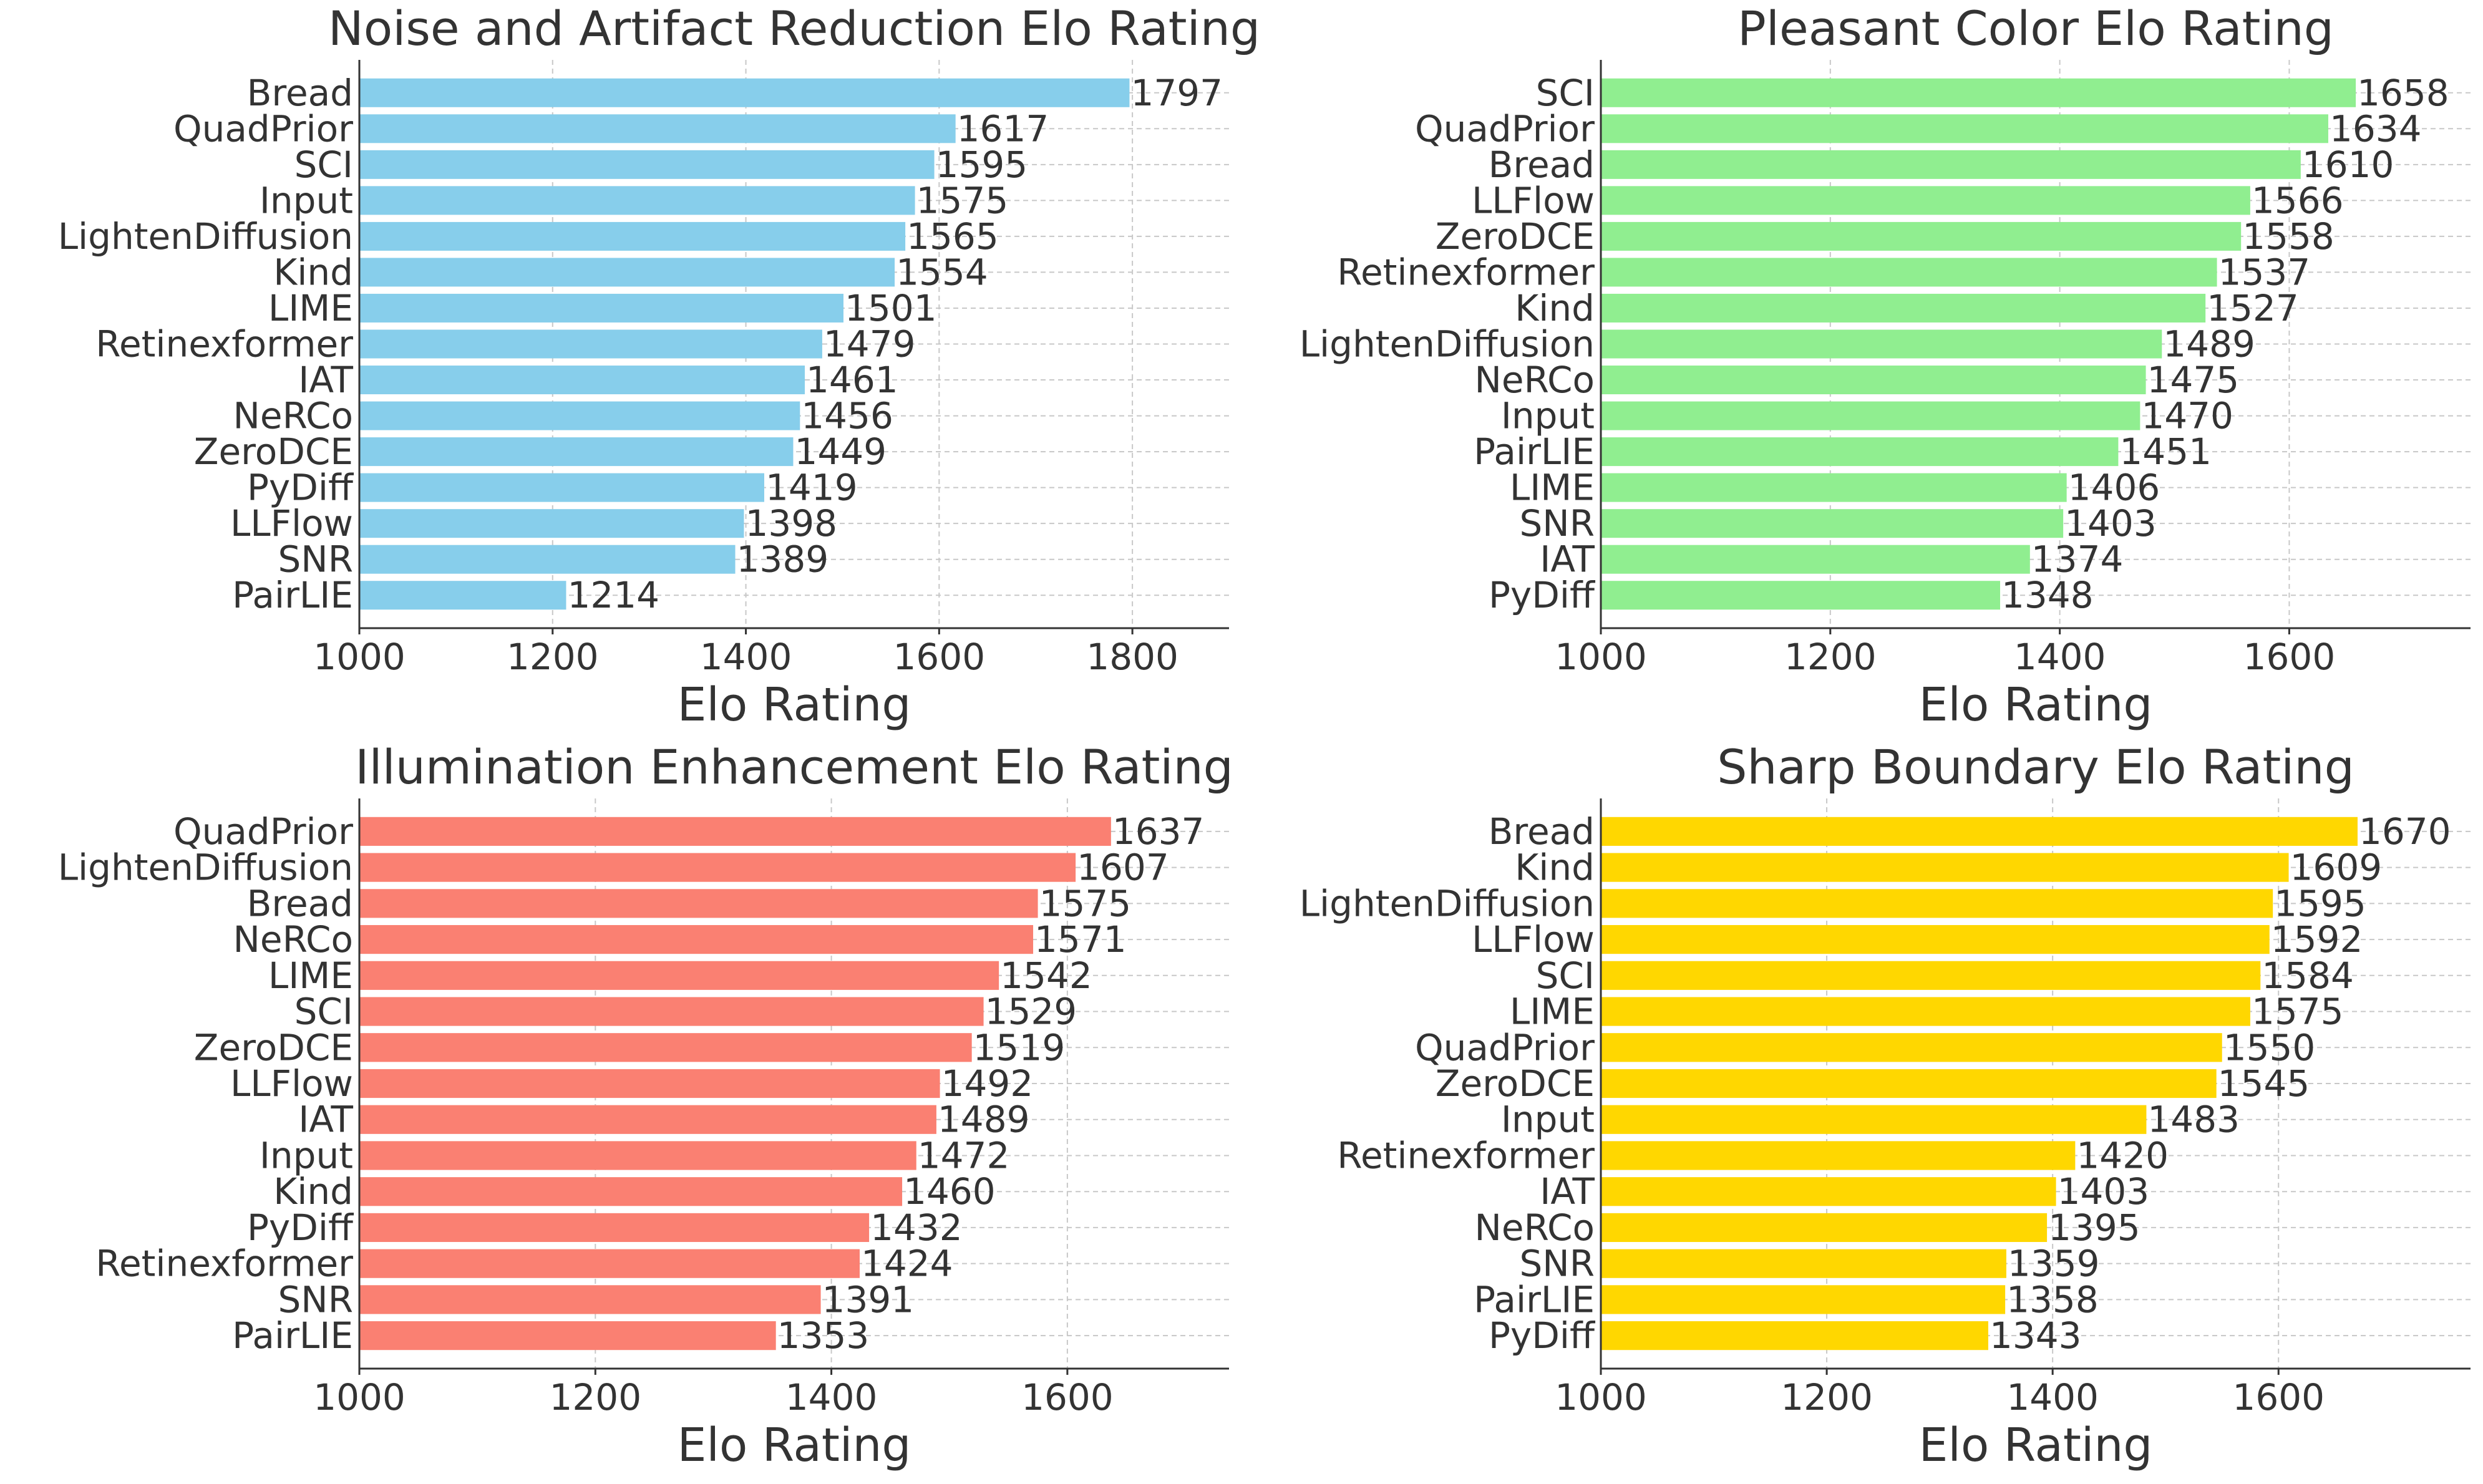  I want to click on value-label: 1529, so click(1031, 1012).